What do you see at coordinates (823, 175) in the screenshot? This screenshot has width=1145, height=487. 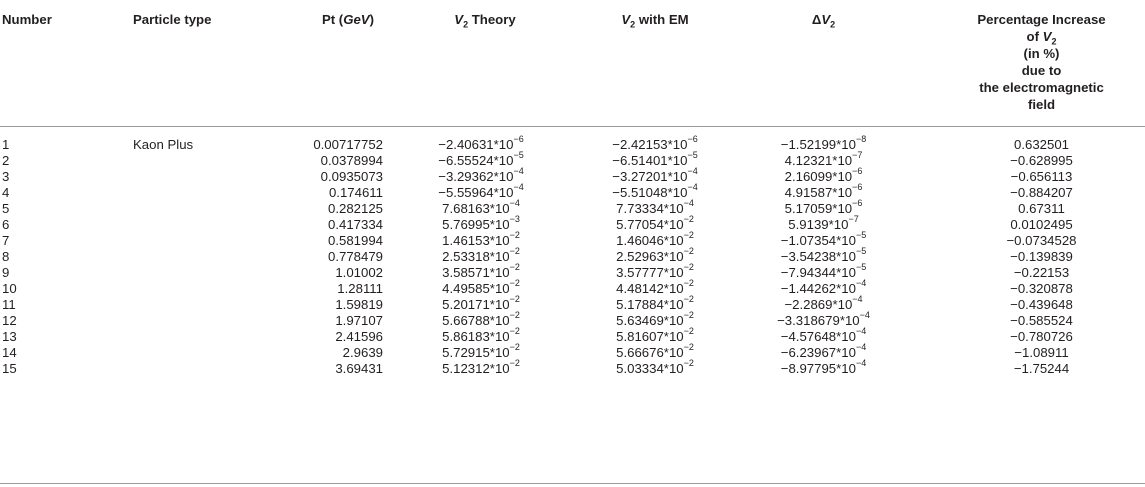 I see `cell-delta-v2: 2.16099*10−6` at bounding box center [823, 175].